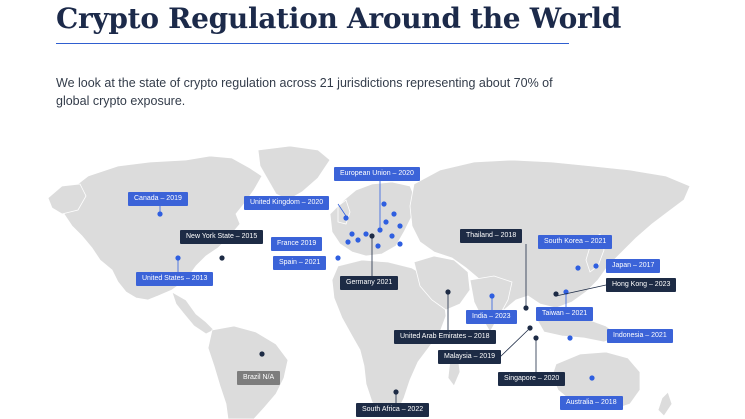 The height and width of the screenshot is (419, 745). I want to click on label-thailand: Thailand – 2018, so click(491, 236).